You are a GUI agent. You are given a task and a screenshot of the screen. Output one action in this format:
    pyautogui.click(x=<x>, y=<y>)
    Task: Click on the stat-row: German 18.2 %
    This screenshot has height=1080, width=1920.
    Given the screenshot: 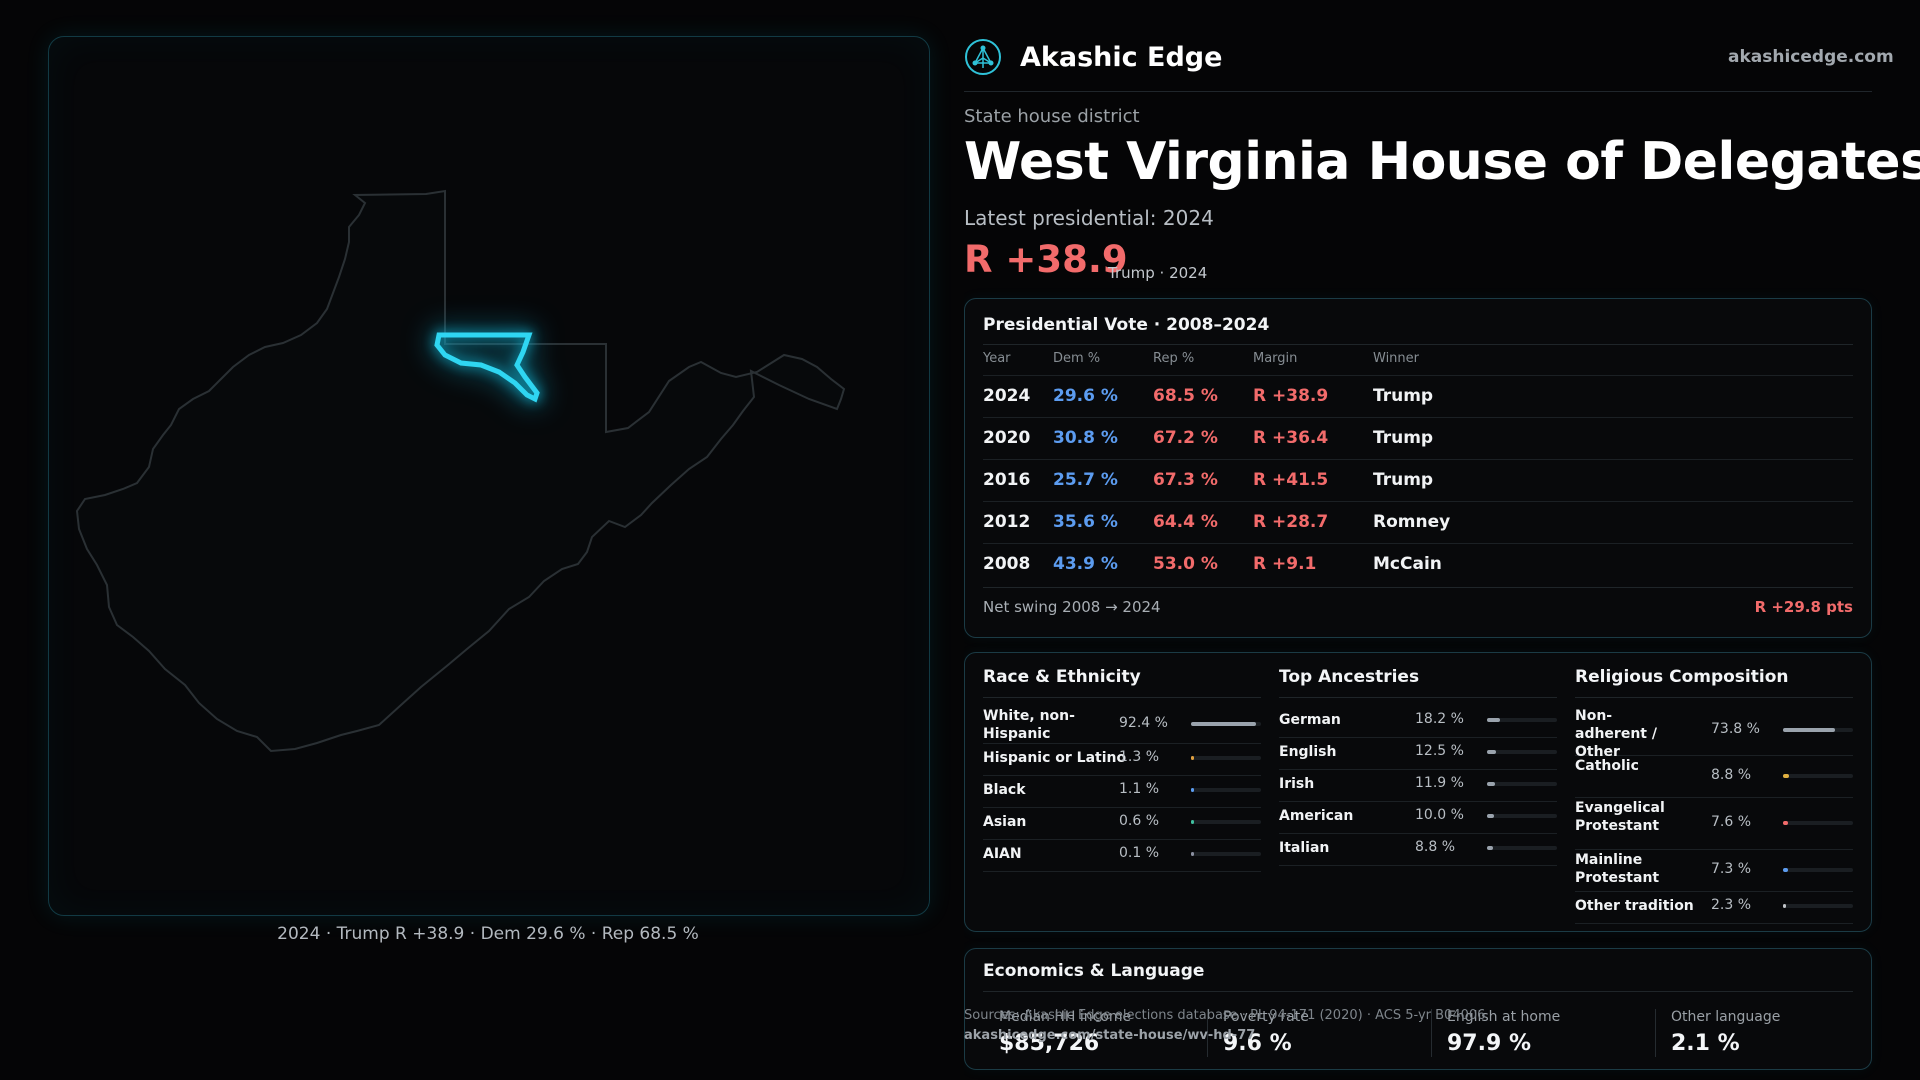 What is the action you would take?
    pyautogui.click(x=1418, y=721)
    